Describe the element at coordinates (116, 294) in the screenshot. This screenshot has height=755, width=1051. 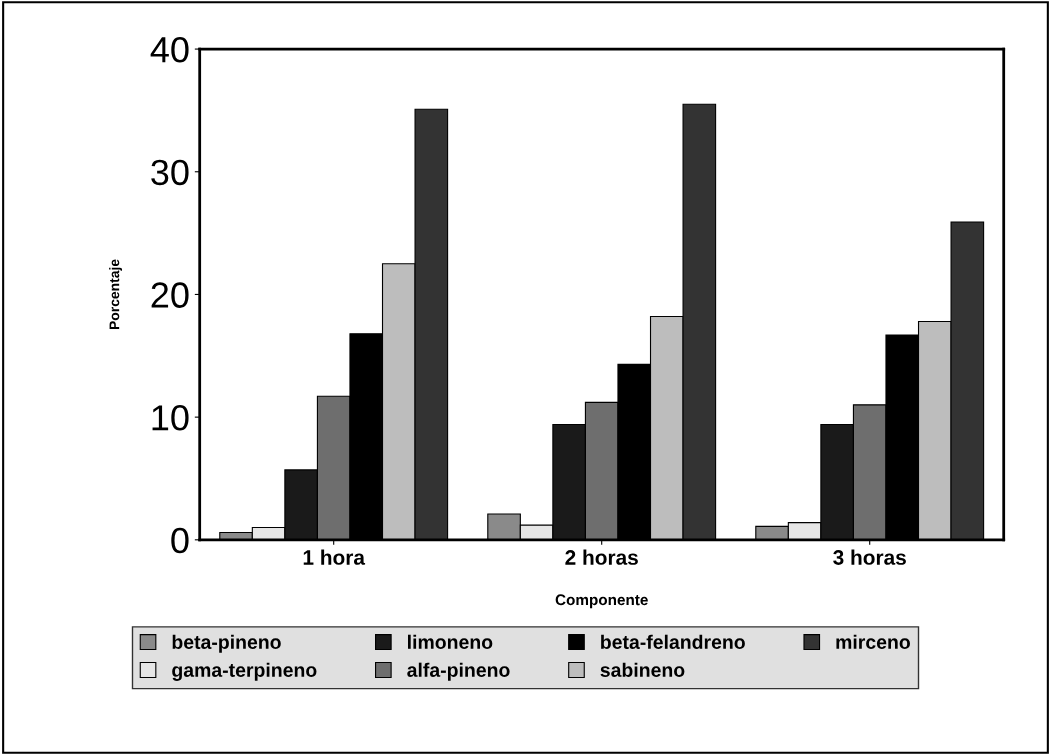
I see `y-axis-title: Porcentaje` at that location.